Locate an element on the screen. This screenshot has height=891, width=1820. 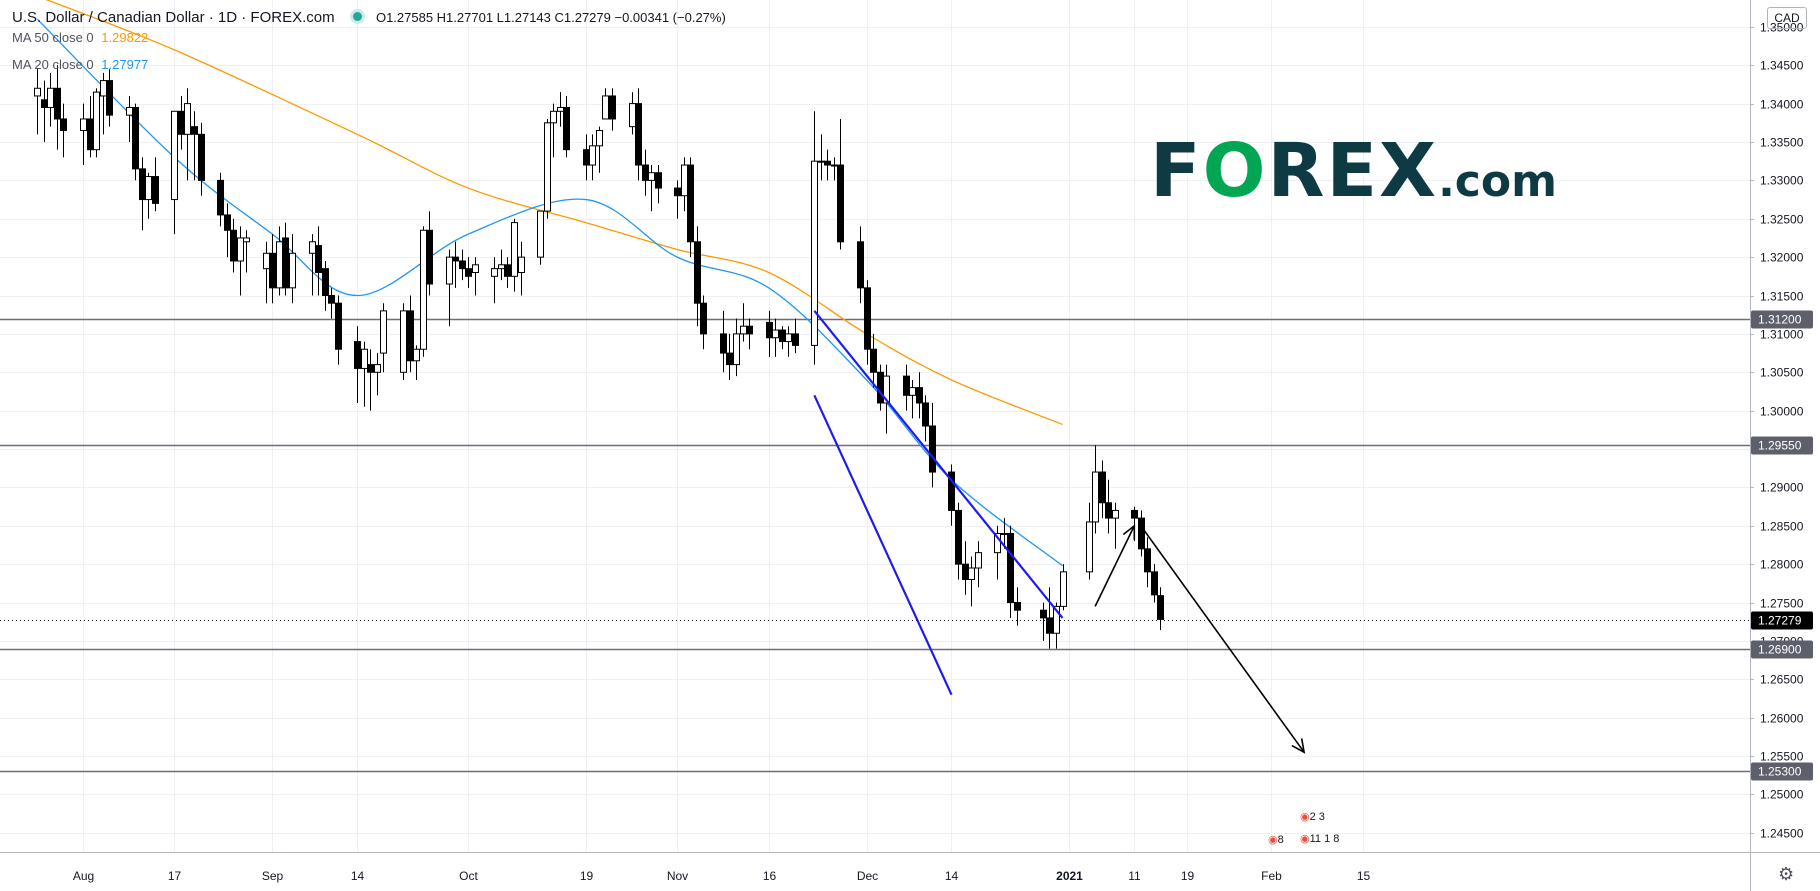
settings-gear-icon: ⚙ is located at coordinates (1786, 874).